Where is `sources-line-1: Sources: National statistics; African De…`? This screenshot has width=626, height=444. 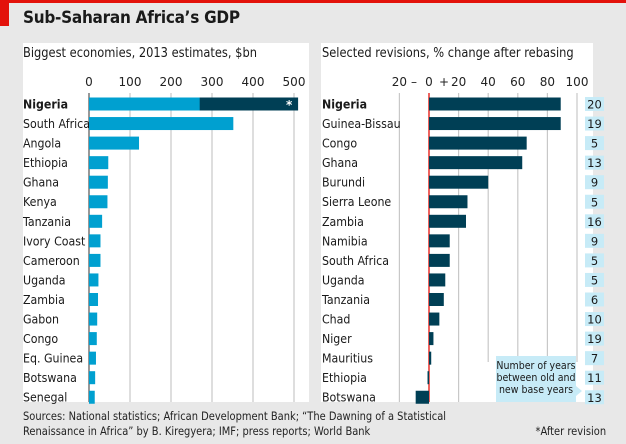 sources-line-1: Sources: National statistics; African De… is located at coordinates (235, 416).